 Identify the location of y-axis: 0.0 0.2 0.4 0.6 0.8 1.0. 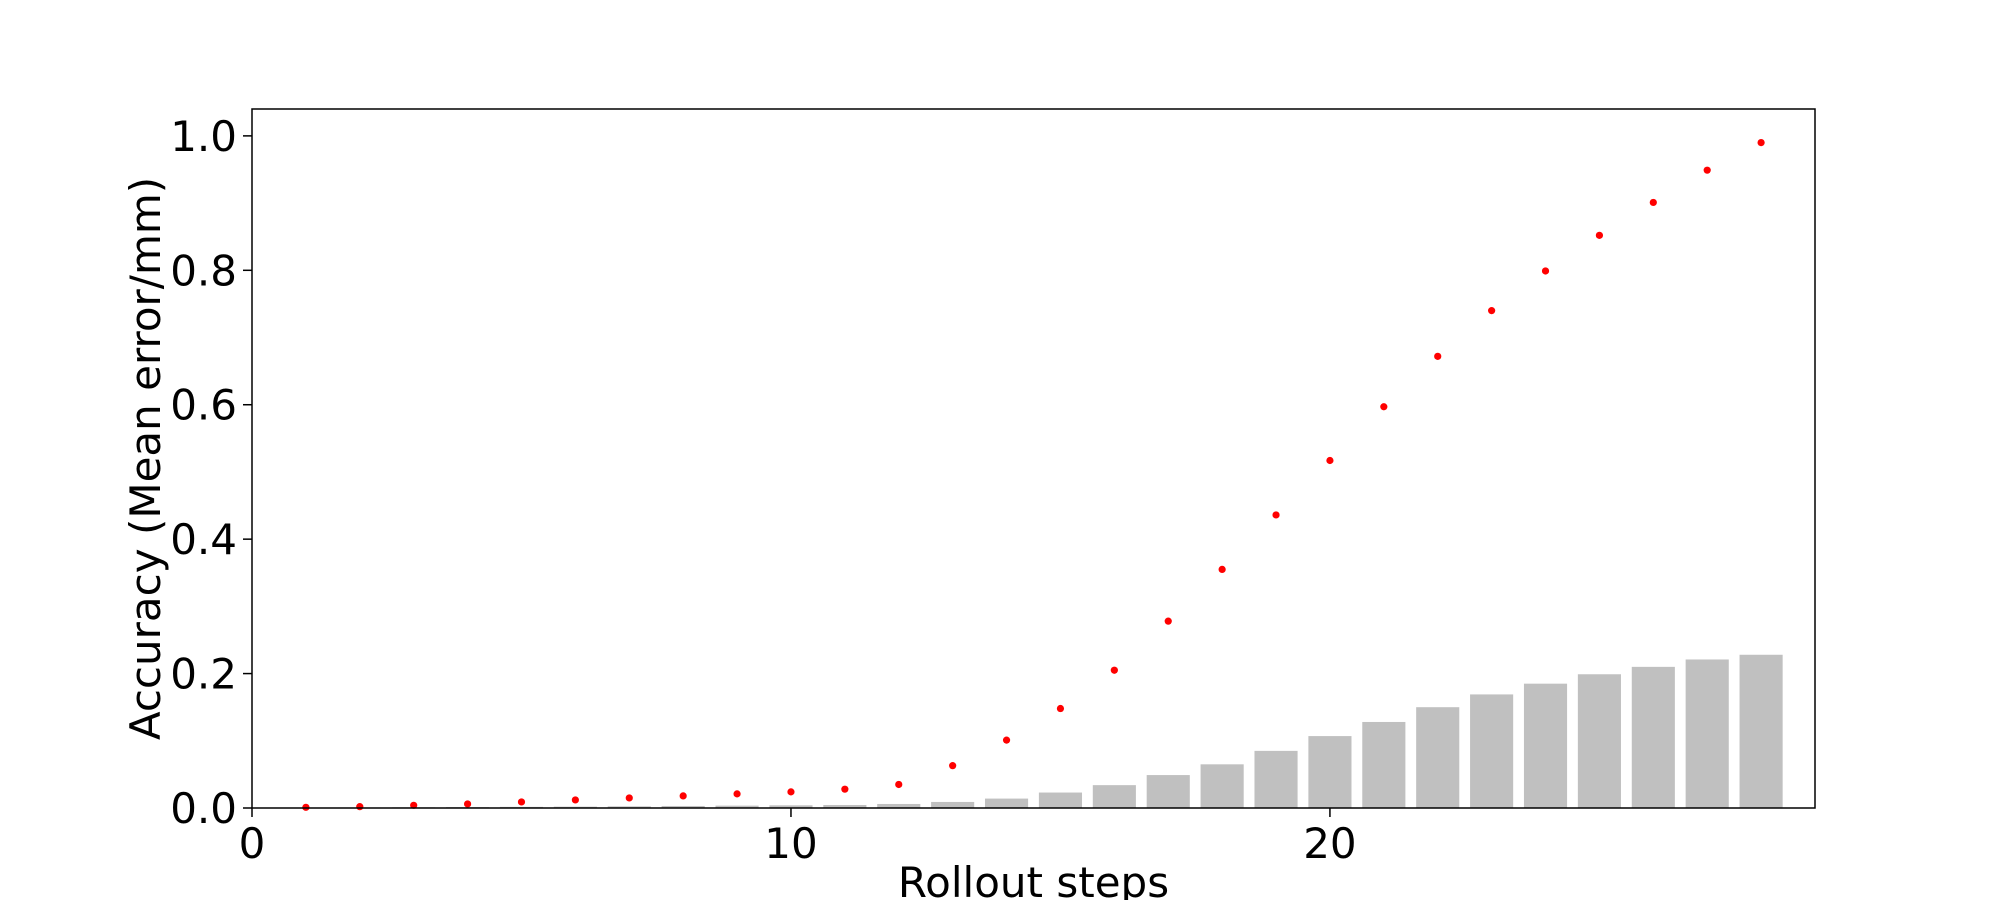
(211, 472).